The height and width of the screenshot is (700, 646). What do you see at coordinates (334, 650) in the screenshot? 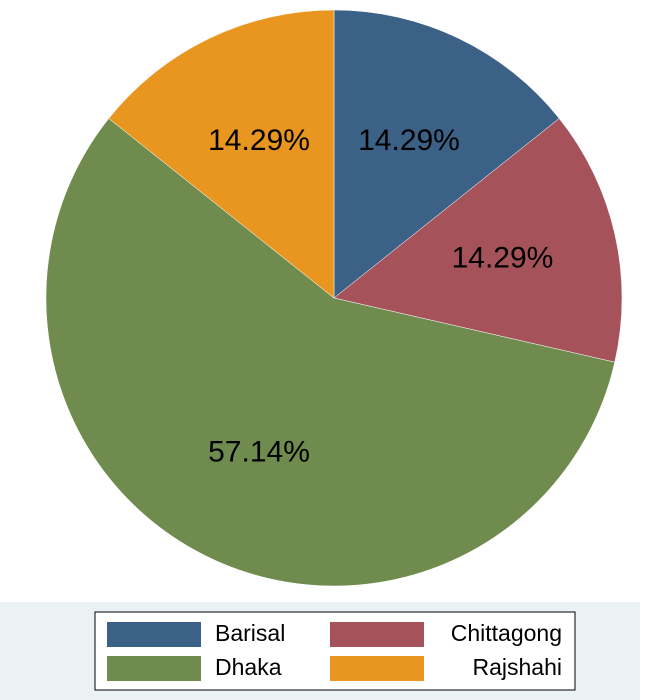
I see `legend: Barisal Chittagong Dhaka Rajshahi` at bounding box center [334, 650].